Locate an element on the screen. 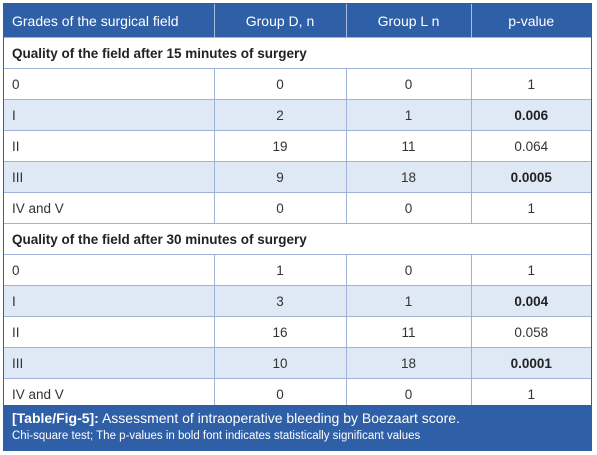 Image resolution: width=597 pixels, height=455 pixels. cell-p-value: 0.0001 is located at coordinates (530, 363).